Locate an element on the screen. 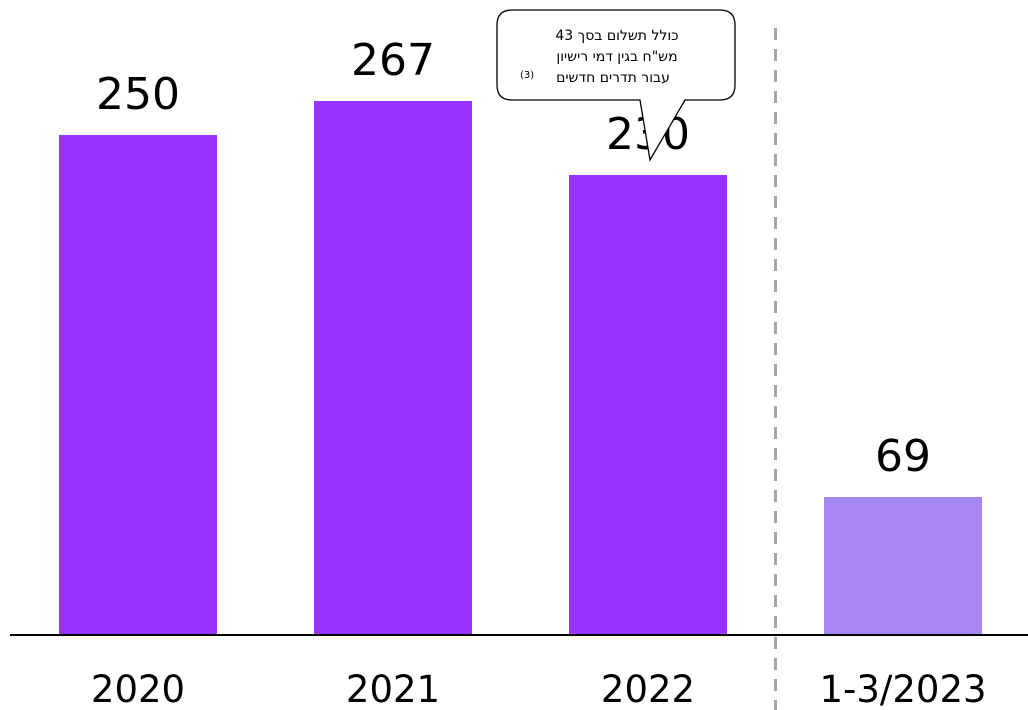 This screenshot has width=1028, height=710. bar-2020 is located at coordinates (138, 385).